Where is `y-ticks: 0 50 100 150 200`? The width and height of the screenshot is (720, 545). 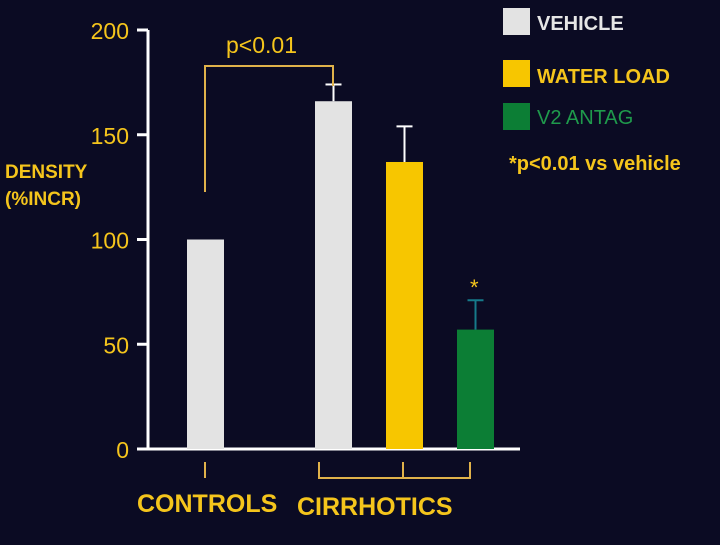 y-ticks: 0 50 100 150 200 is located at coordinates (119, 240).